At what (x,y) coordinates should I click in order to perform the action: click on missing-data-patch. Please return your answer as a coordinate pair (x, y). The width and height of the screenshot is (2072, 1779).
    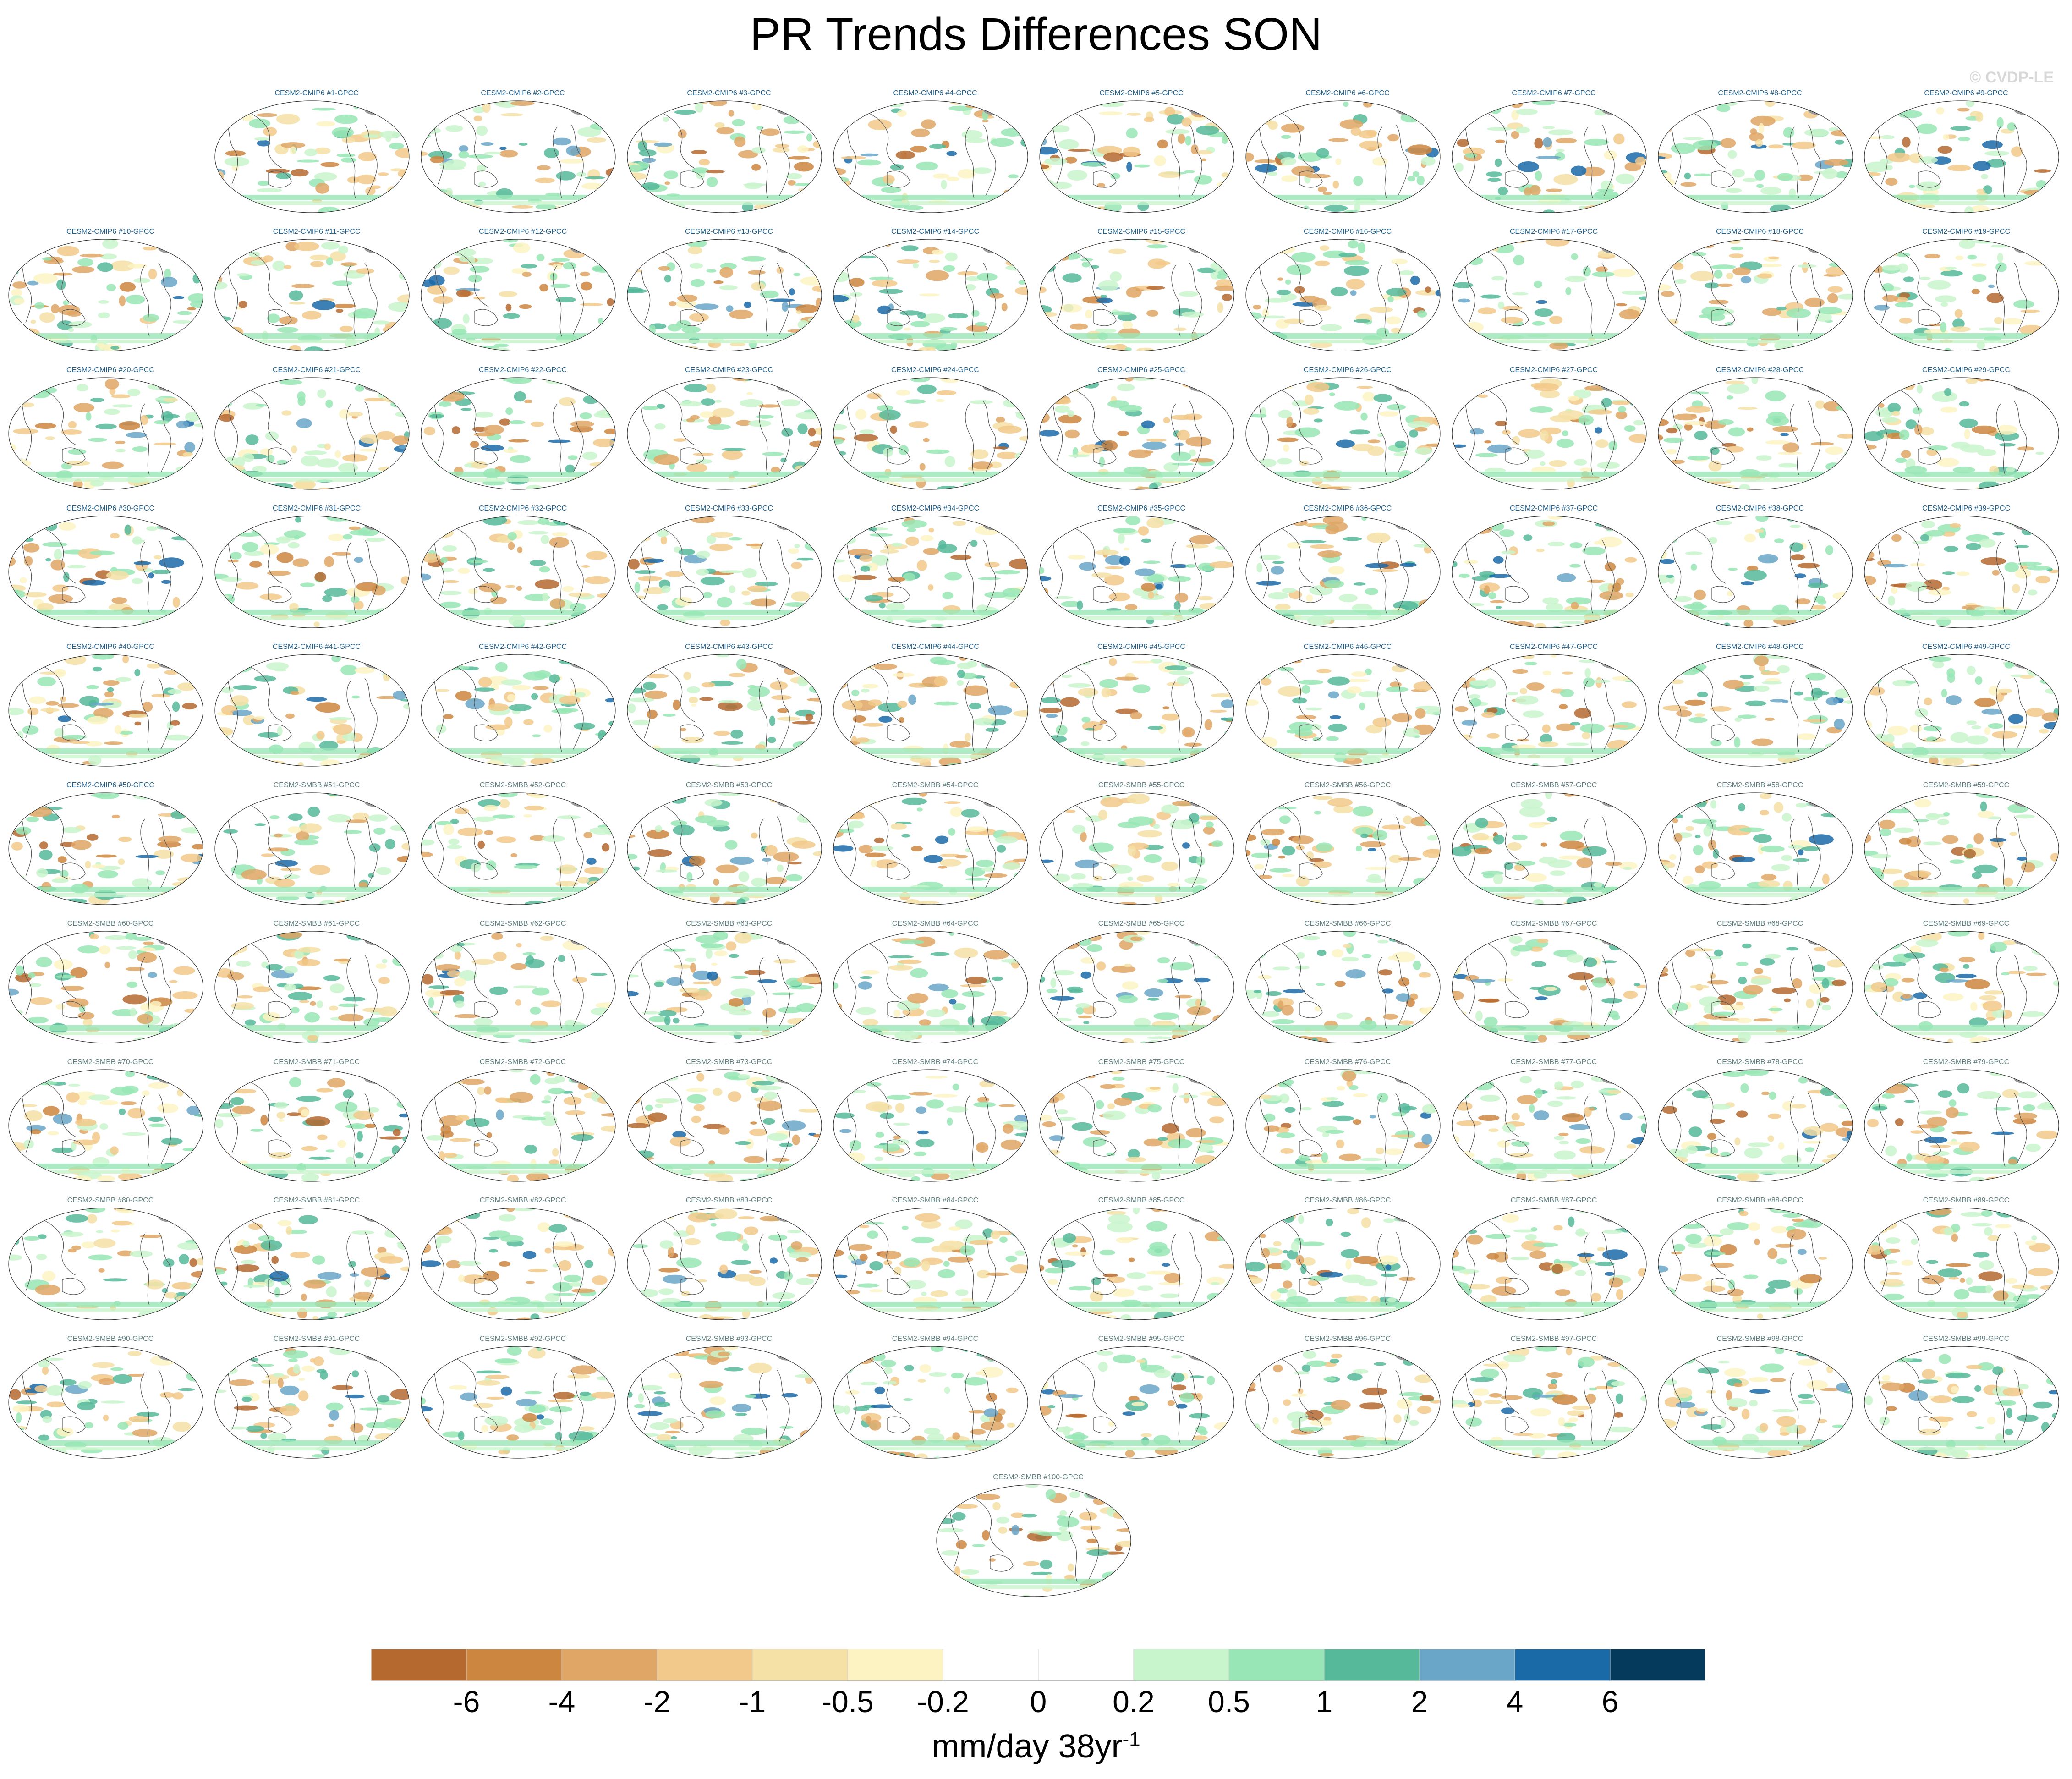
    Looking at the image, I should click on (1613, 109).